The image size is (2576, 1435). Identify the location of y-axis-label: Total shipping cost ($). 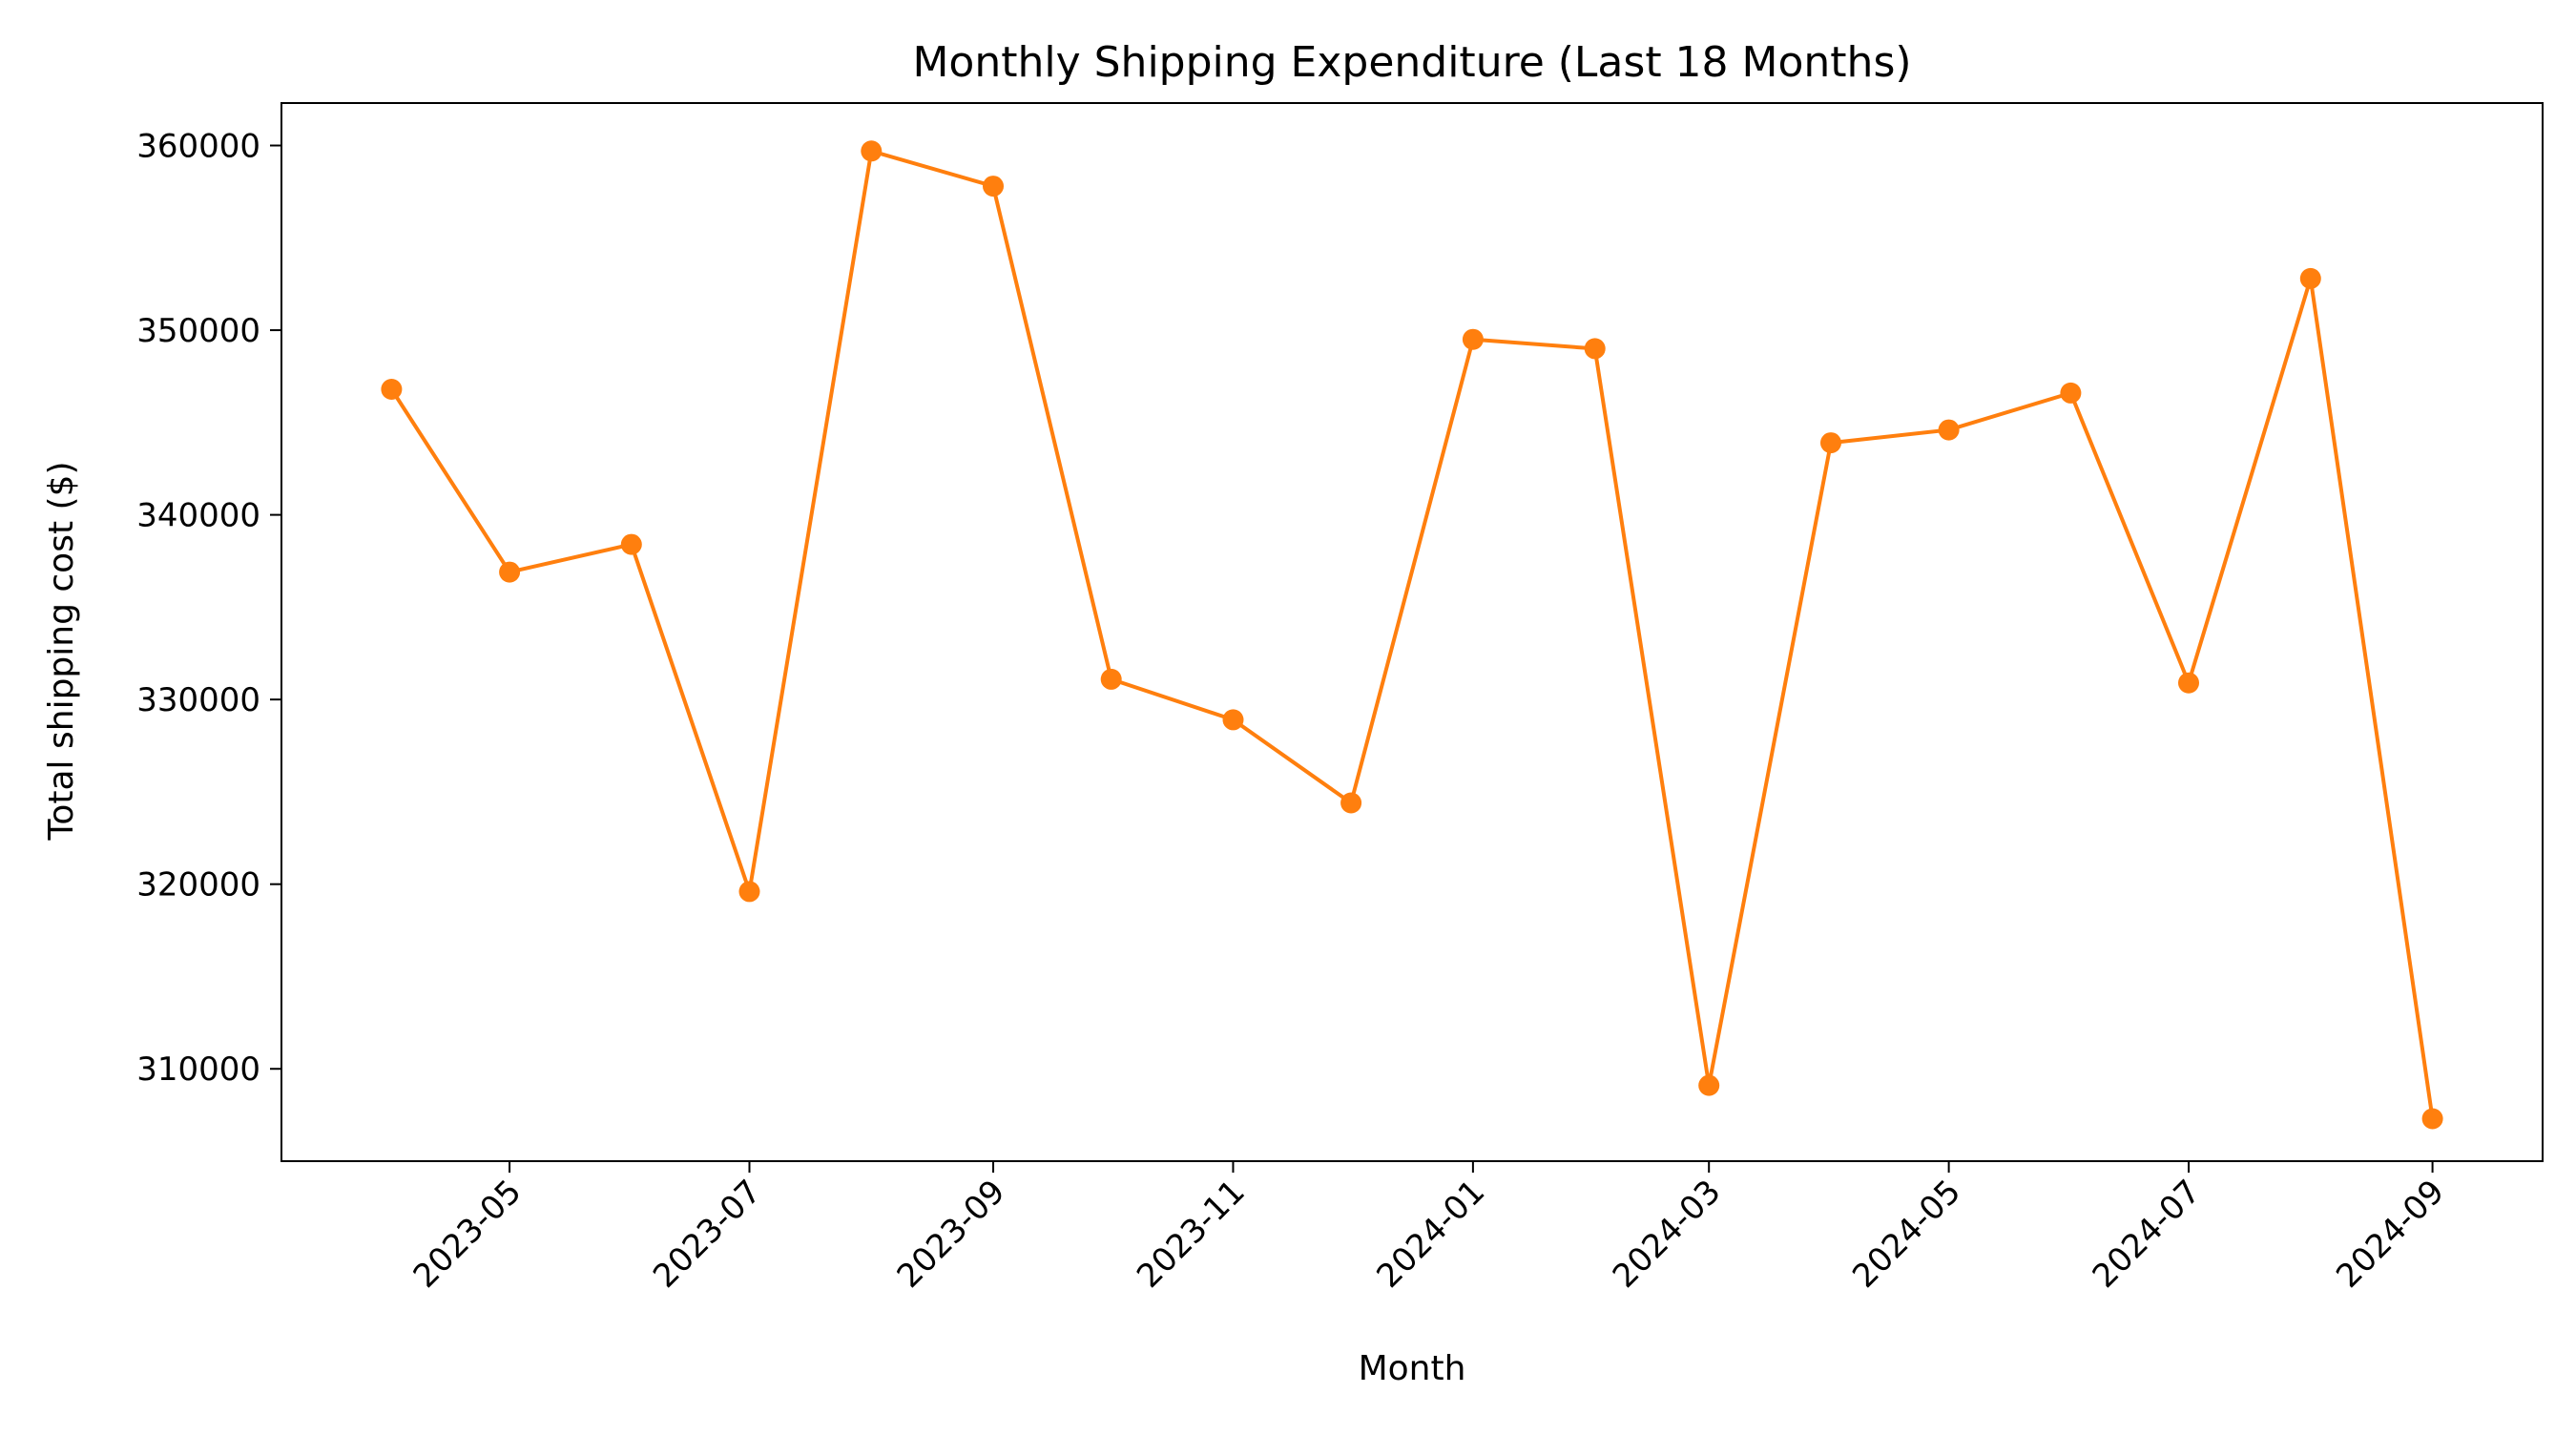
(61, 651).